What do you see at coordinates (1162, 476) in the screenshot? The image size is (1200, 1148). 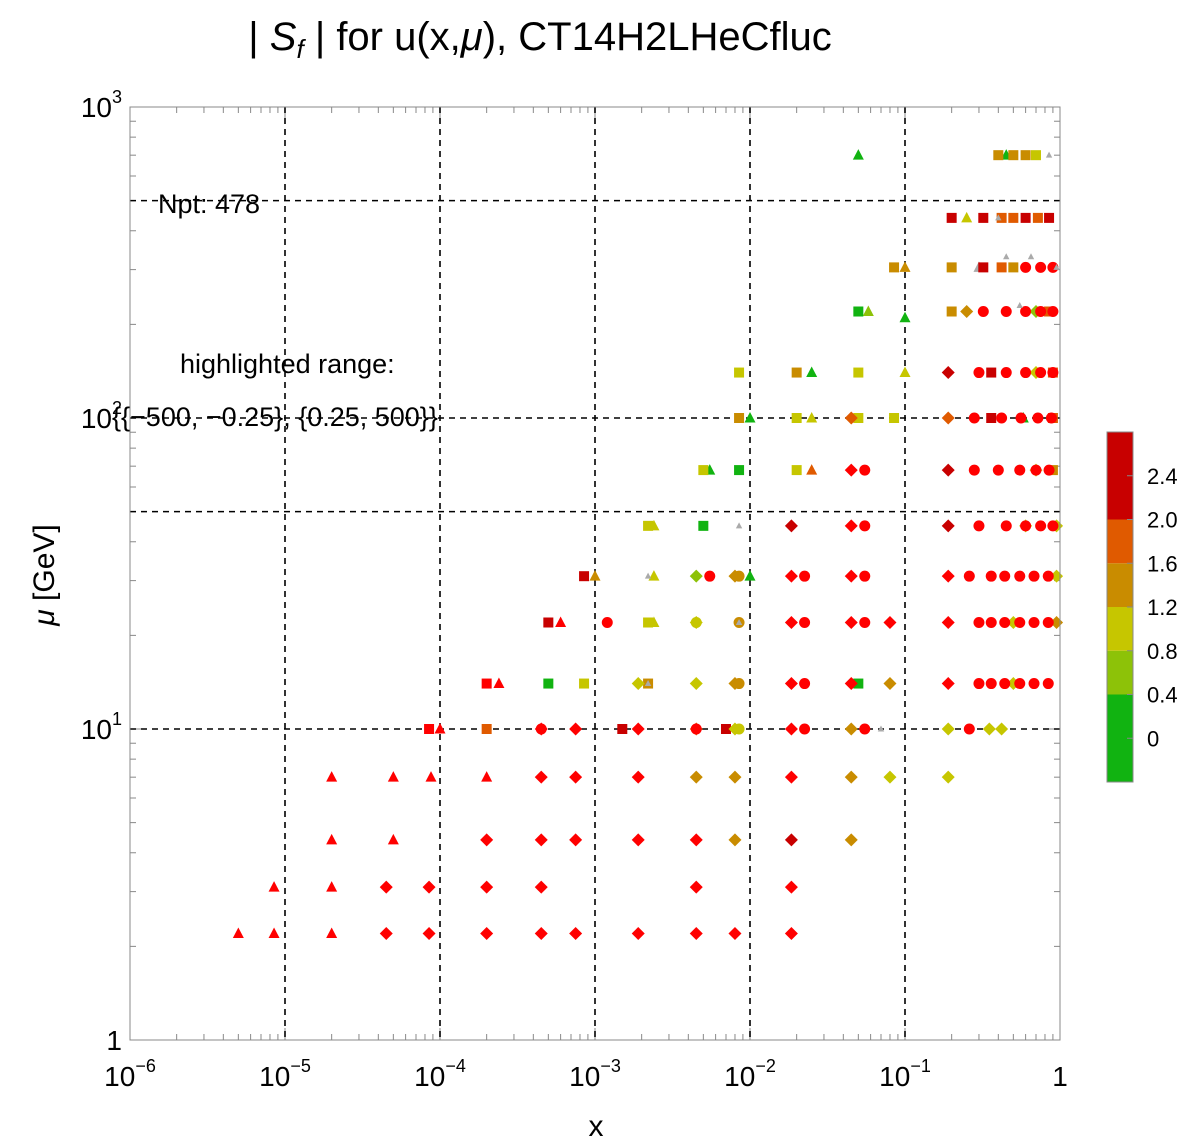 I see `colorbar-label: 2.4` at bounding box center [1162, 476].